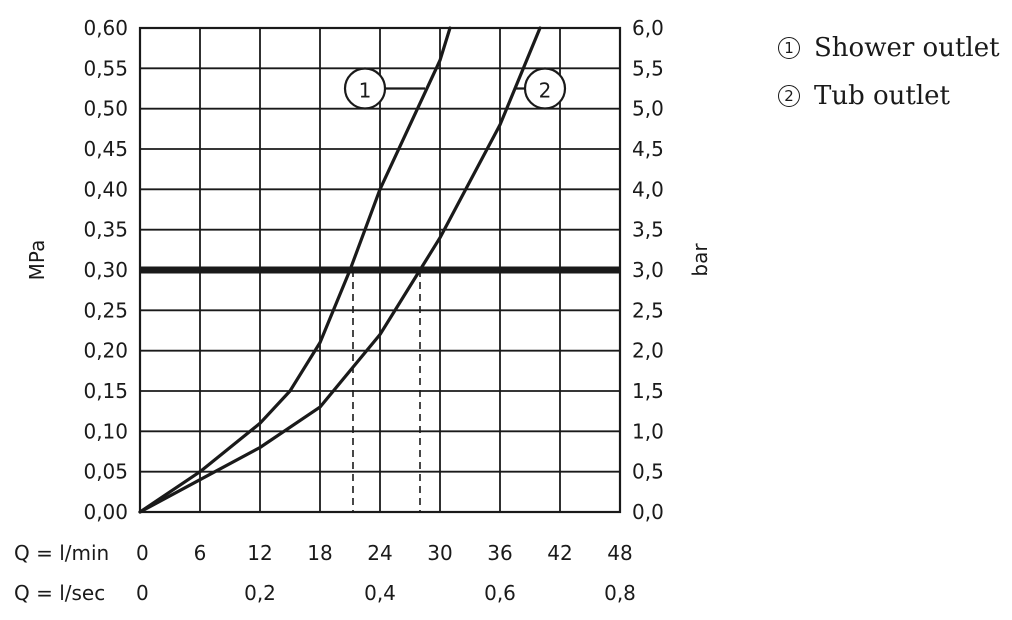 The width and height of the screenshot is (1012, 620). What do you see at coordinates (648, 230) in the screenshot?
I see `y-right-tick-label: 3,5` at bounding box center [648, 230].